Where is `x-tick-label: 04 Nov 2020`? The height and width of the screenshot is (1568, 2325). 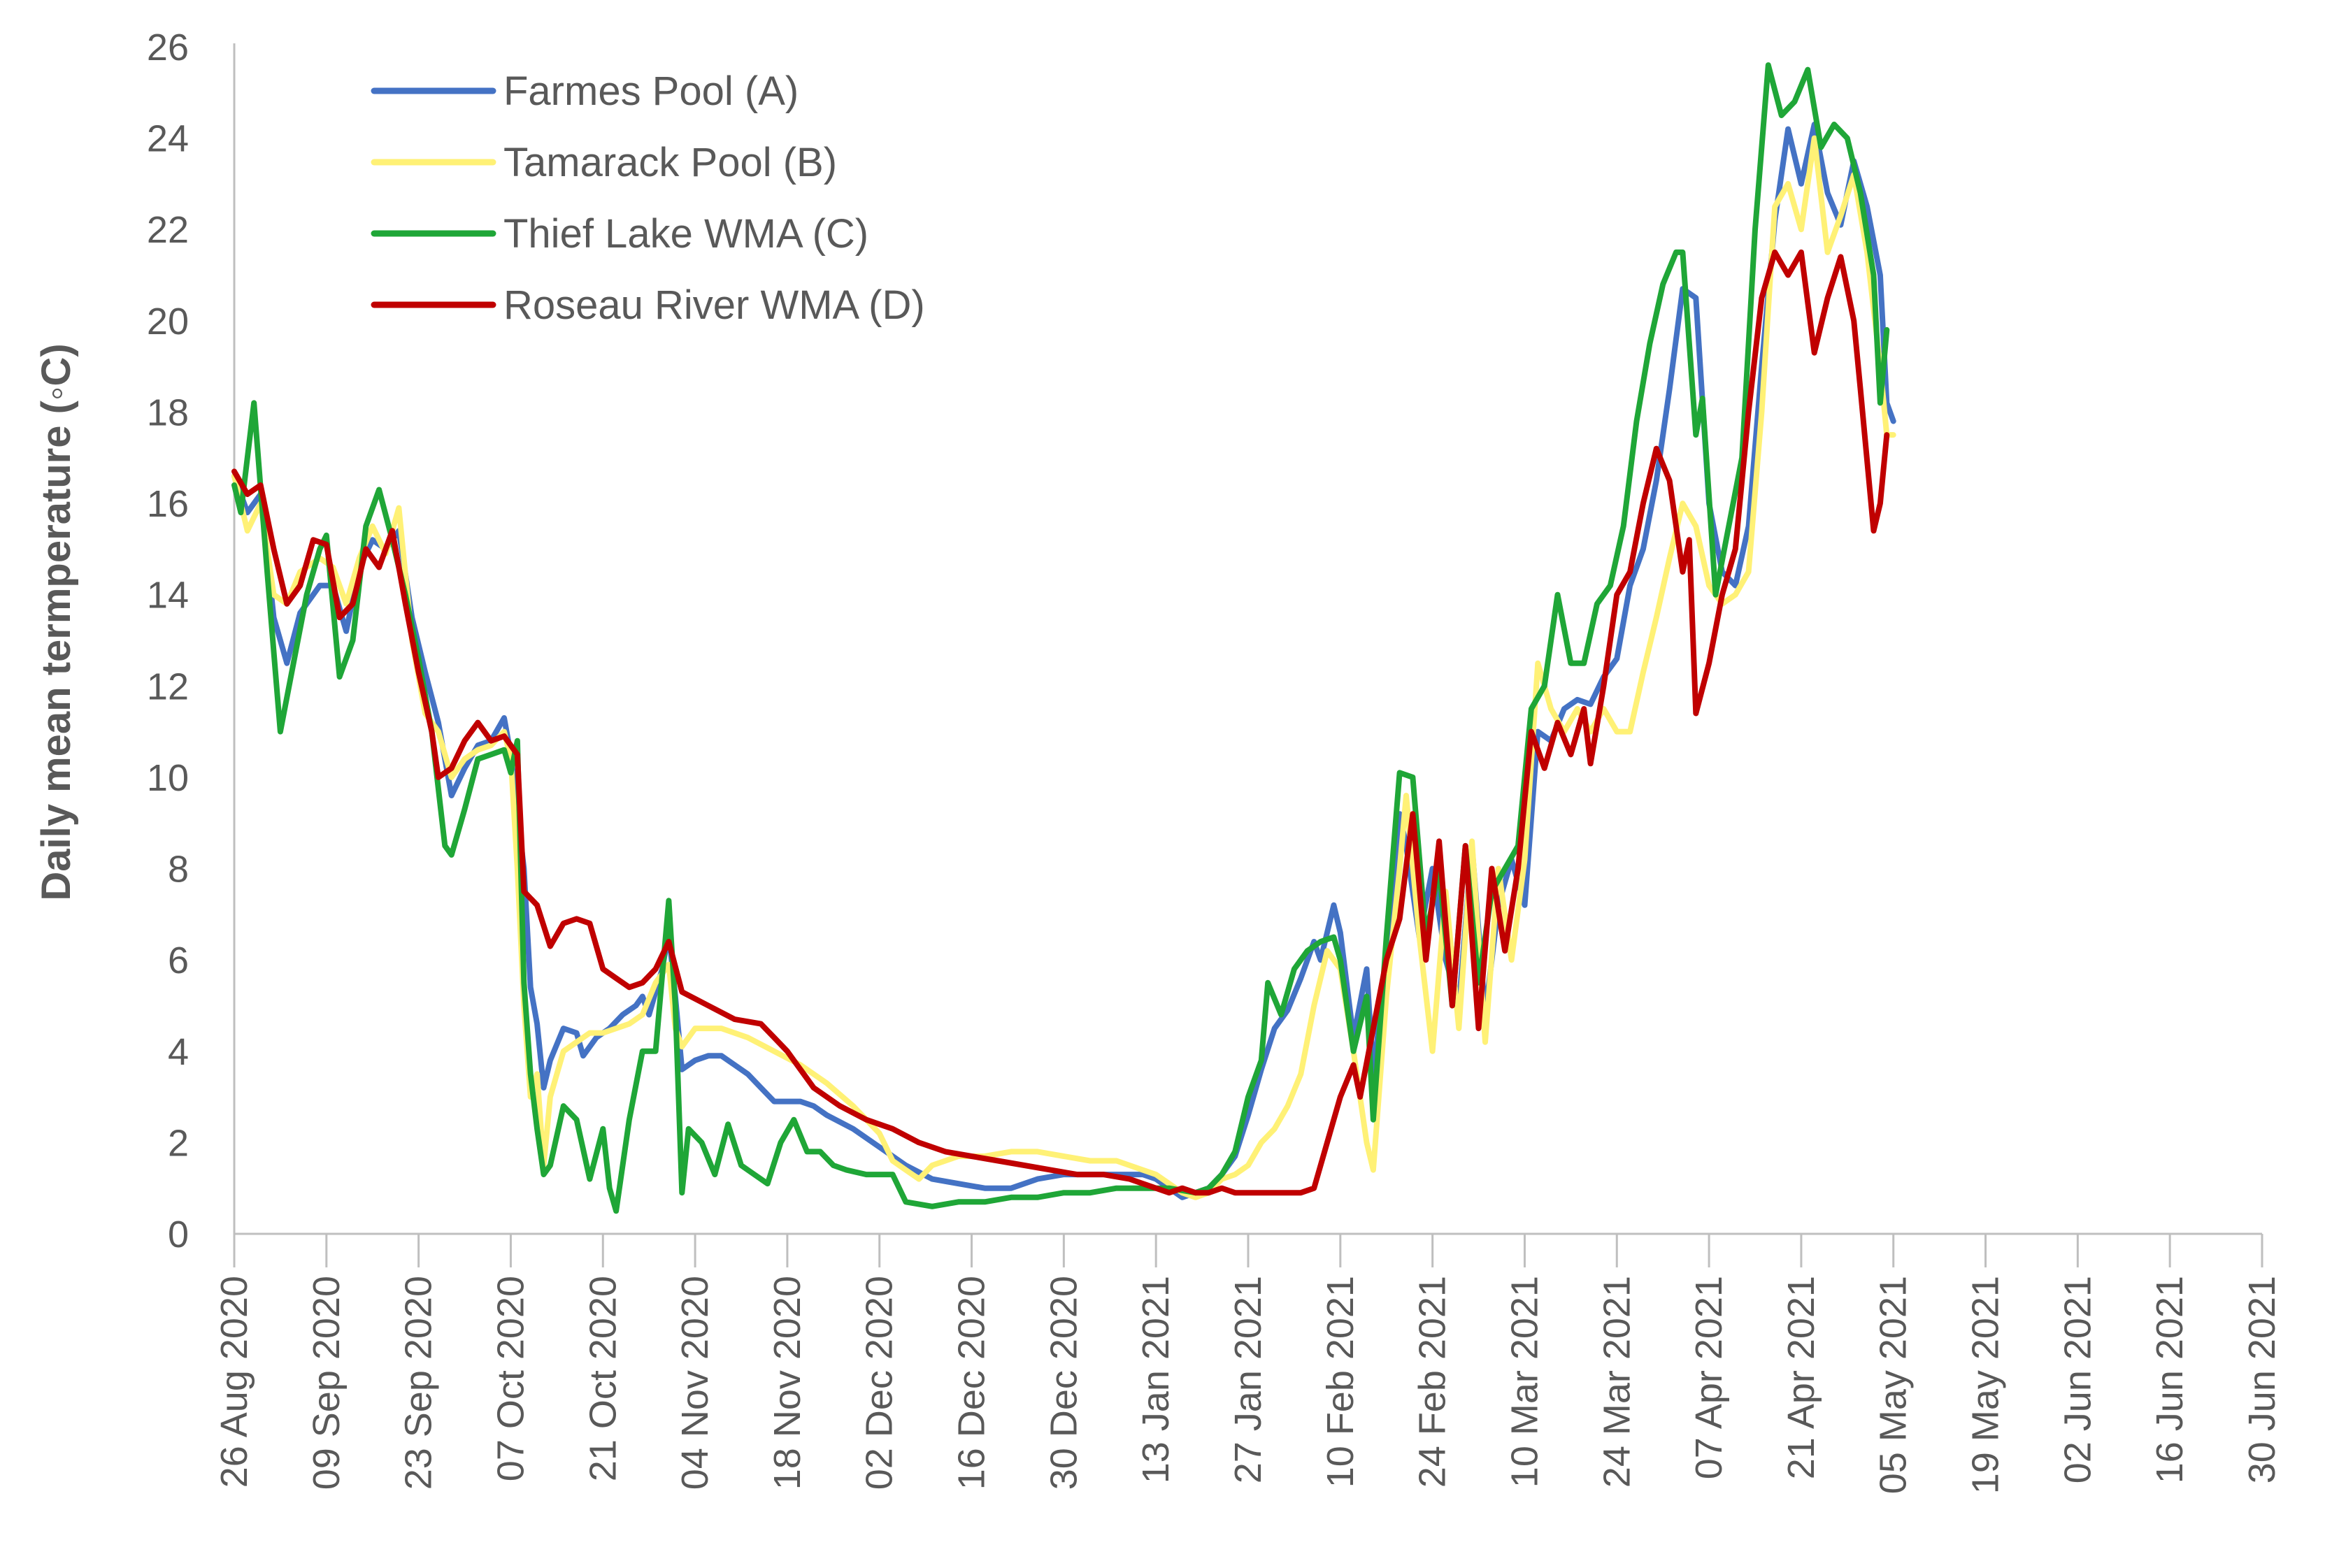 x-tick-label: 04 Nov 2020 is located at coordinates (695, 1383).